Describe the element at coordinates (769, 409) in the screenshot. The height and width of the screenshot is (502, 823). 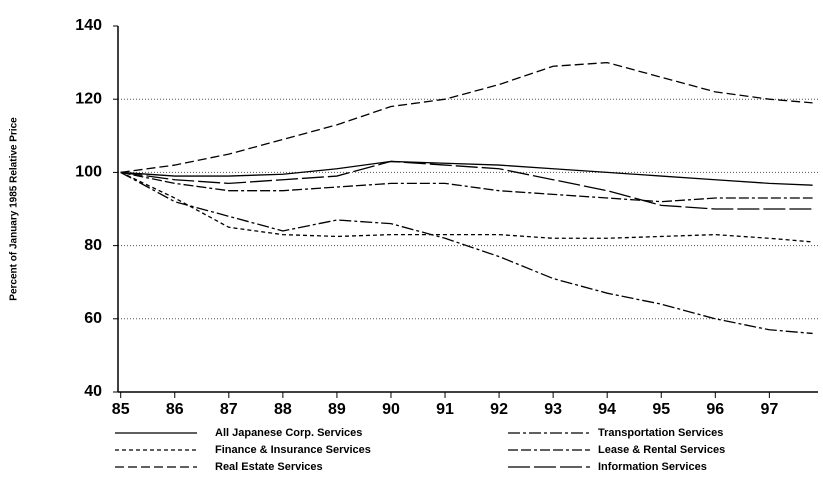
I see `x-tick-label: 97` at that location.